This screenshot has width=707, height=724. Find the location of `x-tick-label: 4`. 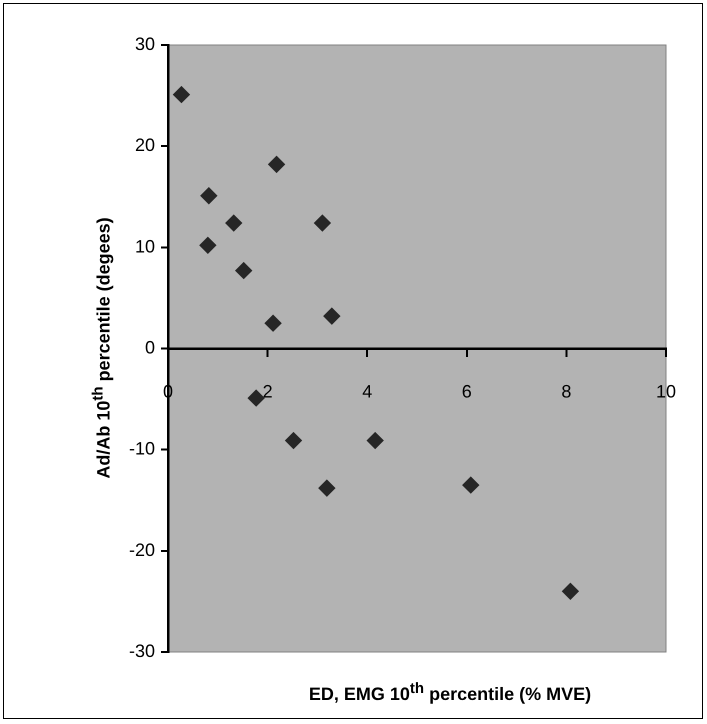

x-tick-label: 4 is located at coordinates (367, 391).